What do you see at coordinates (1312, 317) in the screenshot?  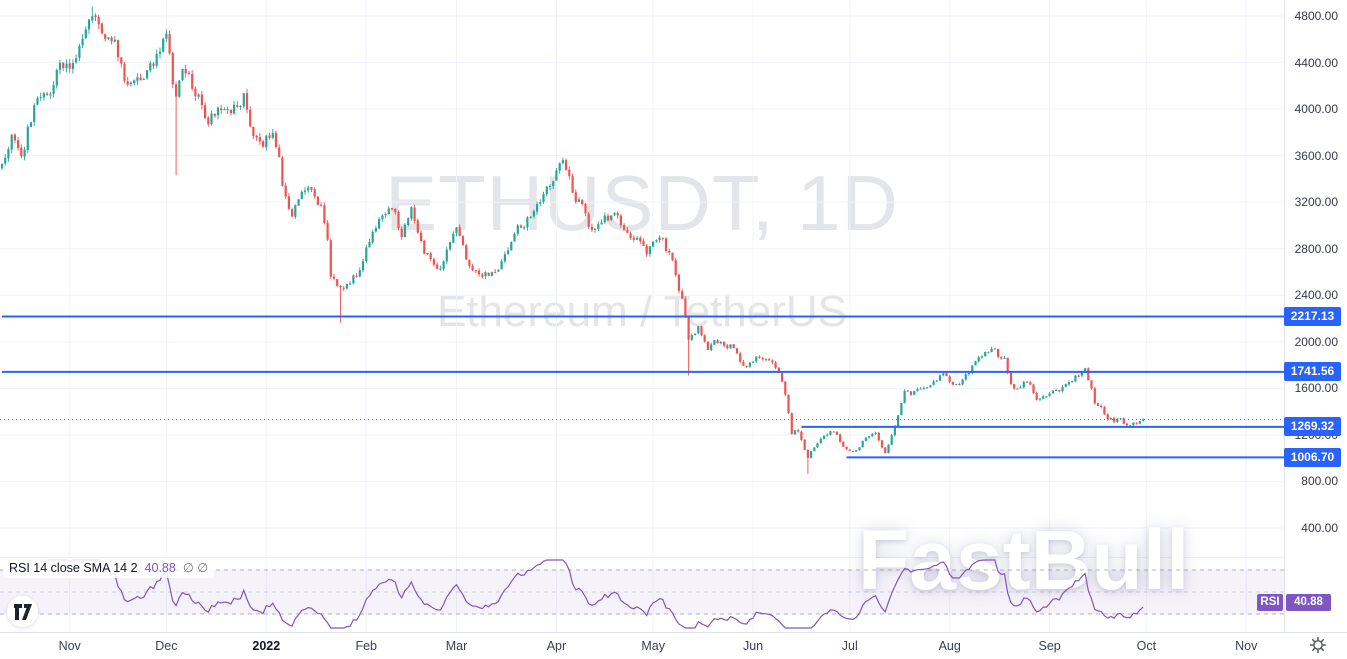 I see `price-level-badge: 2217.13` at bounding box center [1312, 317].